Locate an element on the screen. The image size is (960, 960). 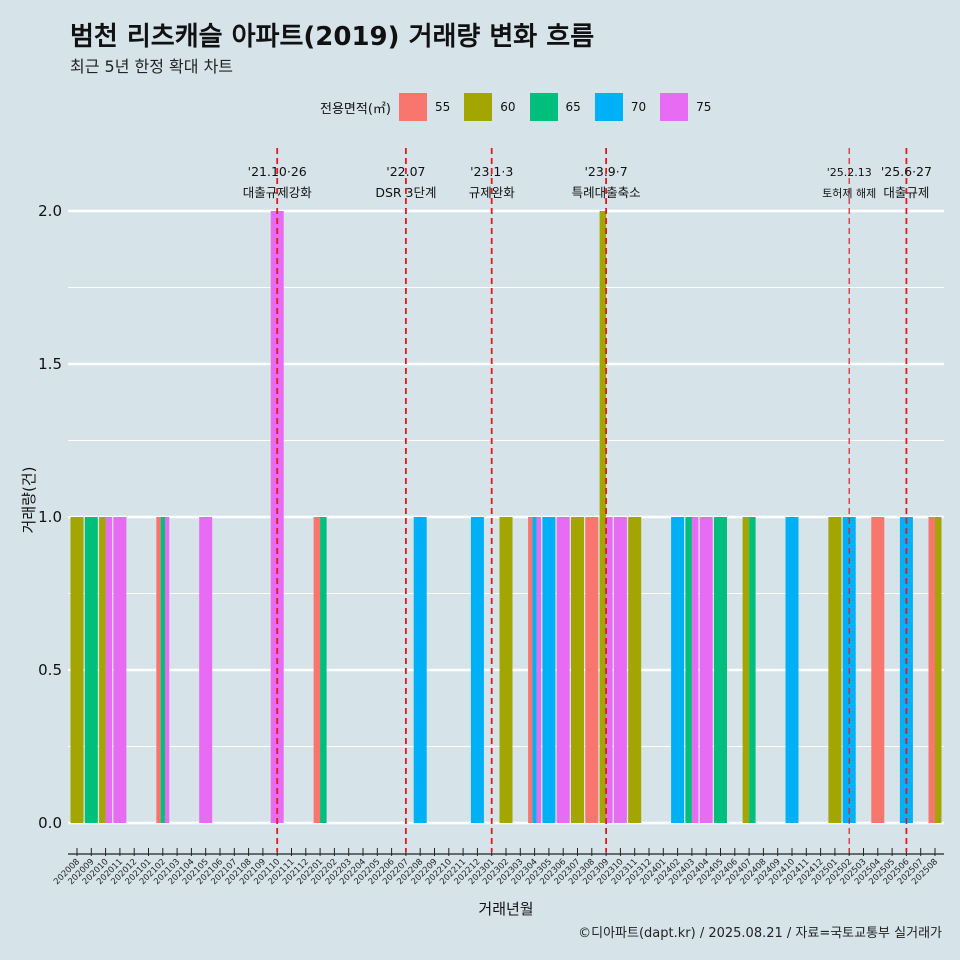
y-tick-label: 1.5 is located at coordinates (50, 364).